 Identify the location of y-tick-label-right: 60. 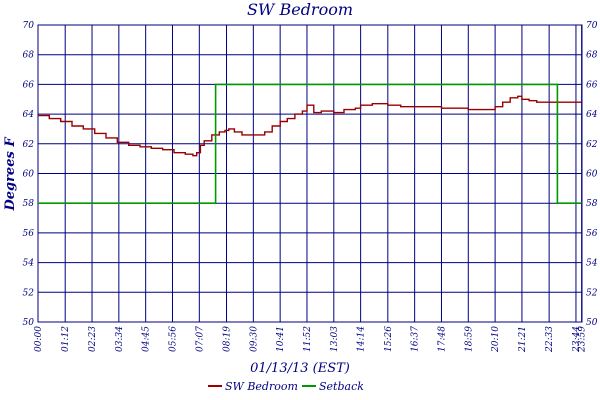
(592, 175).